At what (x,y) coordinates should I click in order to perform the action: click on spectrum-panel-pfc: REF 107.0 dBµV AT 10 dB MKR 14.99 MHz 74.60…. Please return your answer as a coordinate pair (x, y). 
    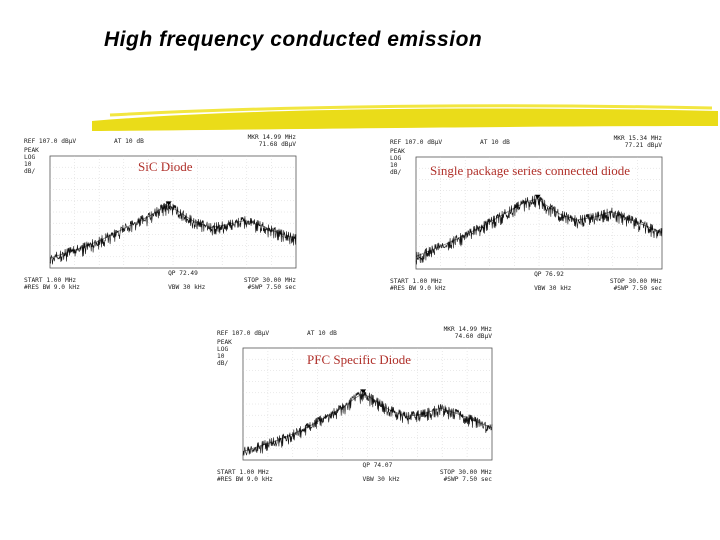
    Looking at the image, I should click on (358, 405).